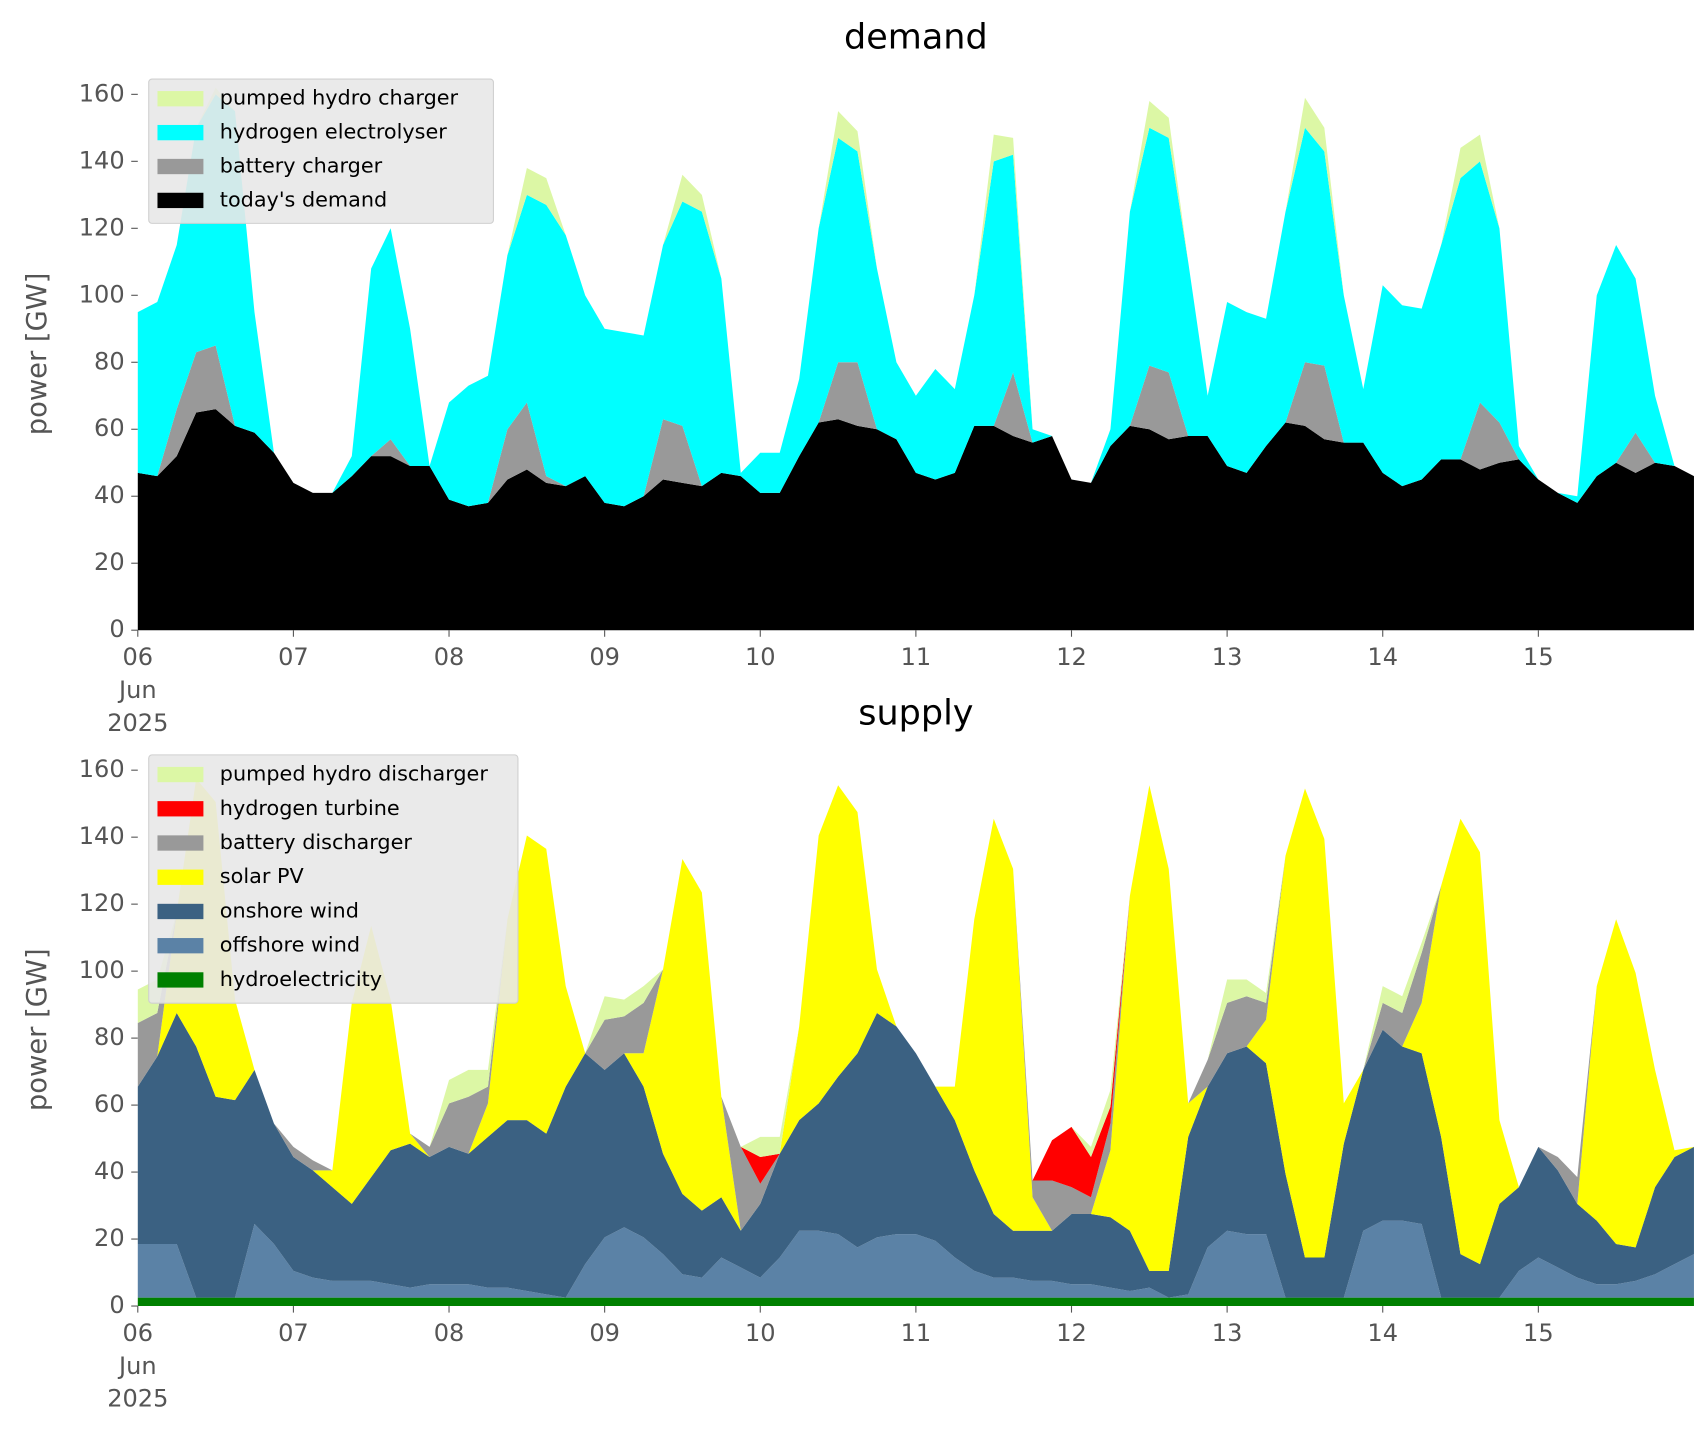 The height and width of the screenshot is (1431, 1706). Describe the element at coordinates (316, 842) in the screenshot. I see `legend-label: battery discharger` at that location.